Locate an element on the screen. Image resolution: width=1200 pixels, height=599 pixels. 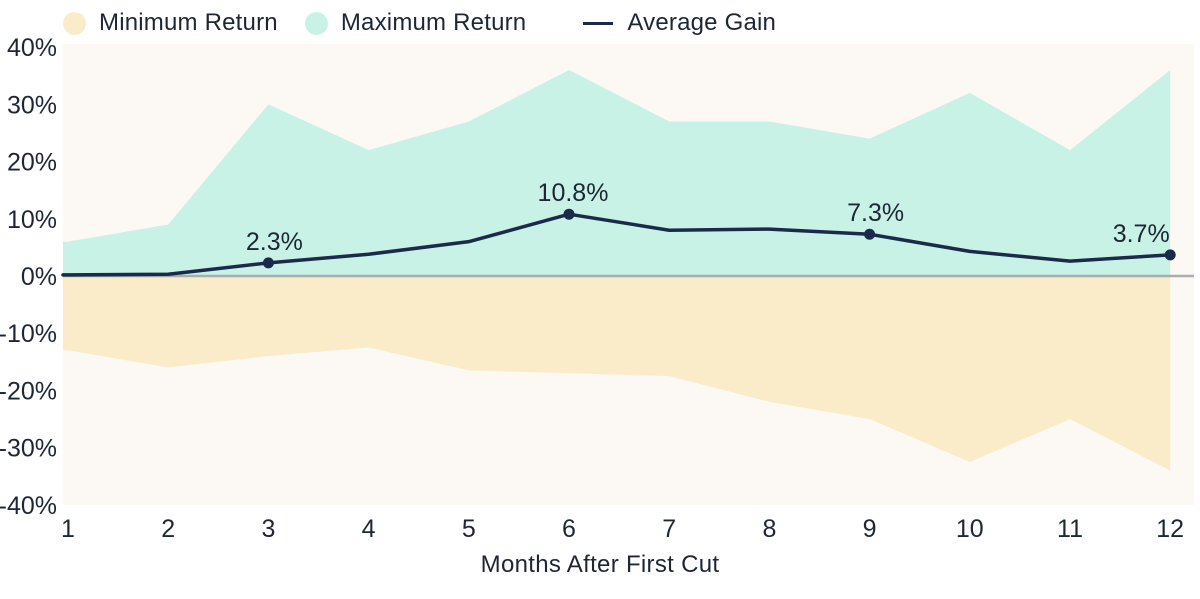
y-axis-tick-label: 0% is located at coordinates (39, 277).